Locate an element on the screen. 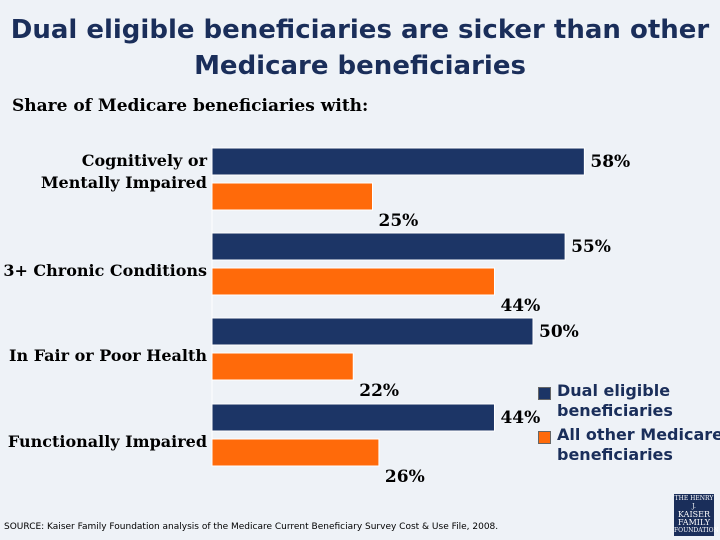 This screenshot has width=720, height=540. legend-item-dual: Dual eligible beneficiaries is located at coordinates (629, 401).